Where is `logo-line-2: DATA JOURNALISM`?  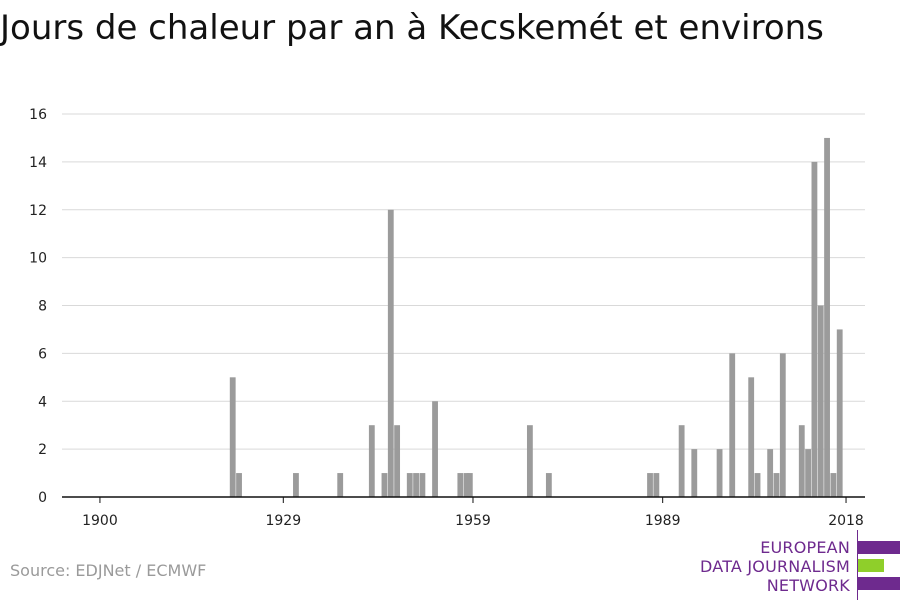 logo-line-2: DATA JOURNALISM is located at coordinates (775, 566).